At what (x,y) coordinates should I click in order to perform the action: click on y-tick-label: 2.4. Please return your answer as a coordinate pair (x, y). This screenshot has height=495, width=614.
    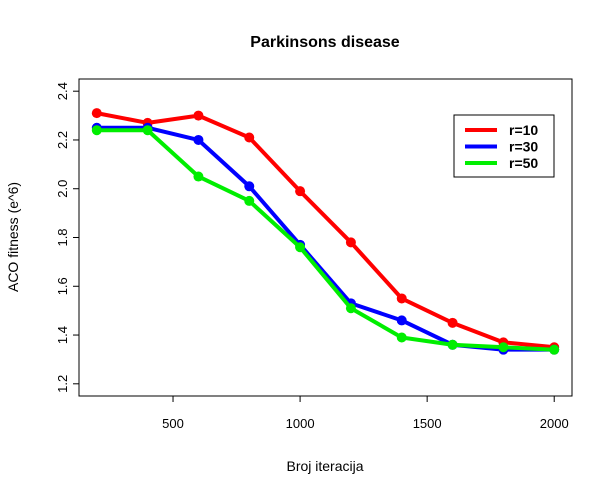
    Looking at the image, I should click on (62, 91).